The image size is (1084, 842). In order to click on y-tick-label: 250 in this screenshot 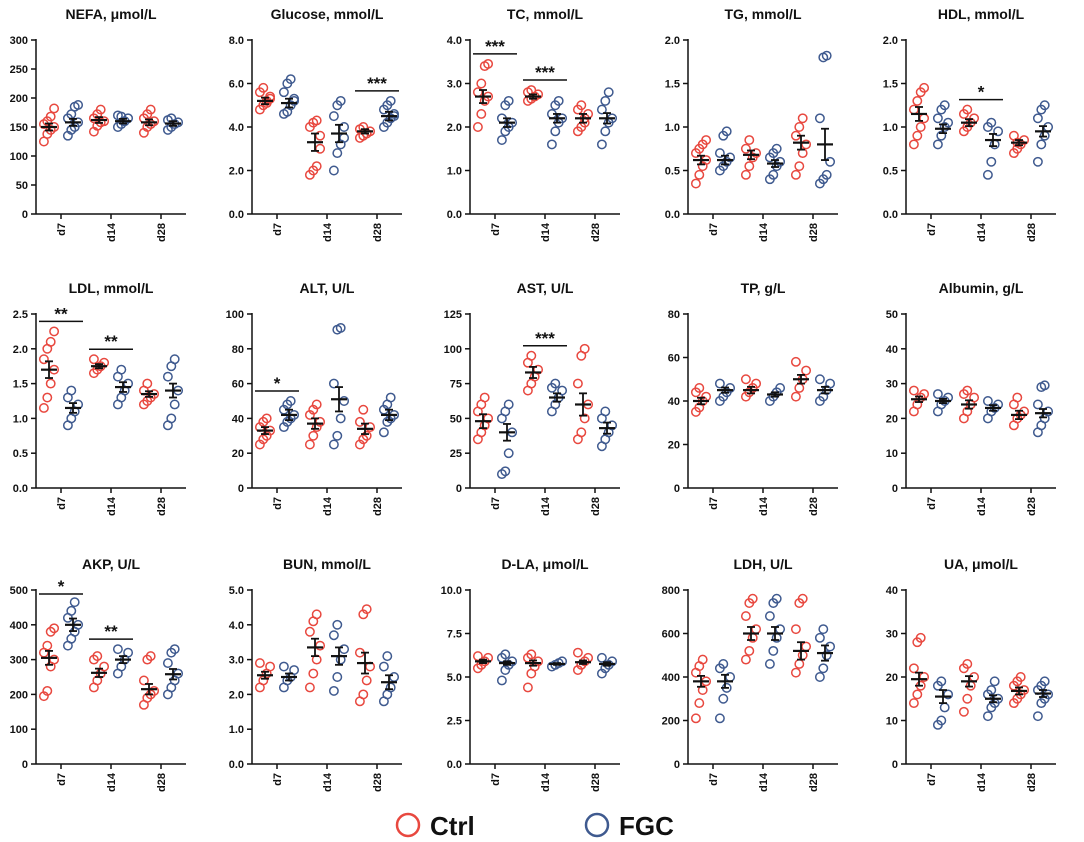, I will do `click(19, 70)`.